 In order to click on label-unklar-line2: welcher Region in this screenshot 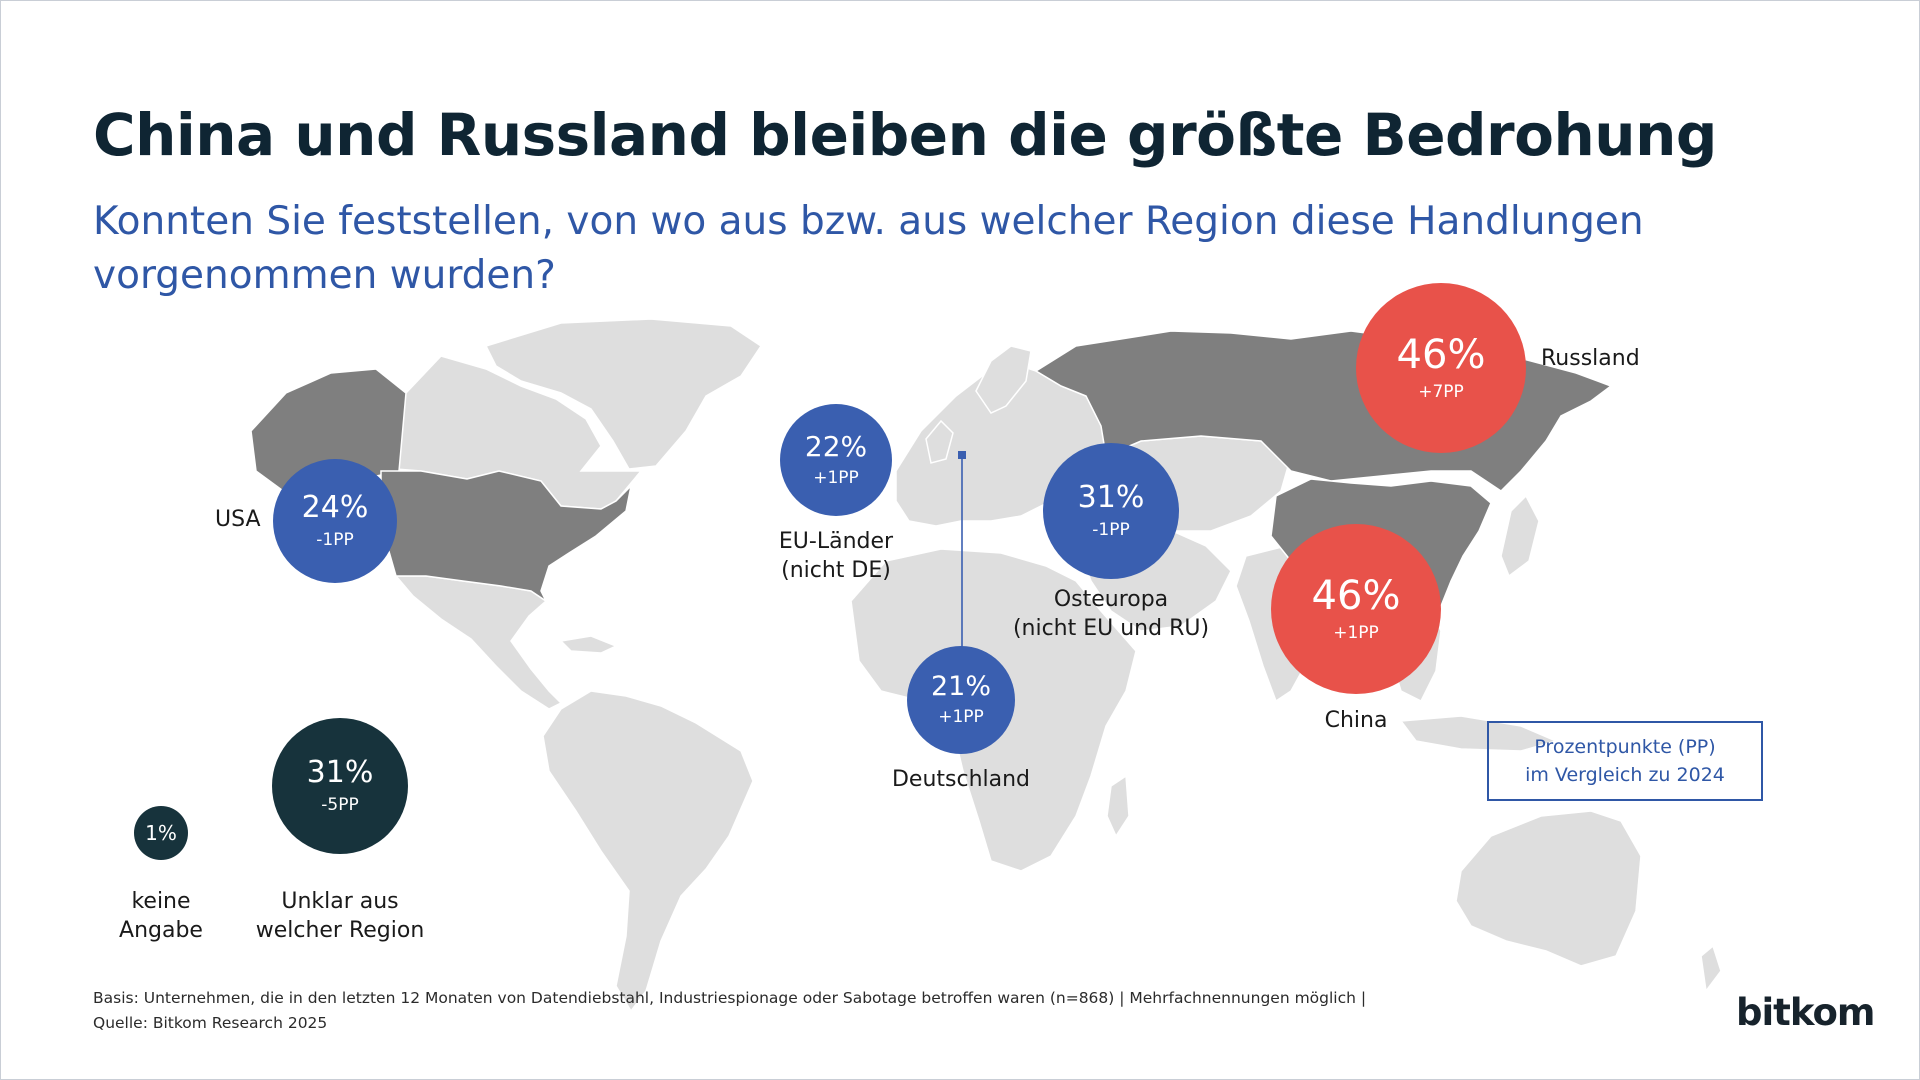, I will do `click(340, 930)`.